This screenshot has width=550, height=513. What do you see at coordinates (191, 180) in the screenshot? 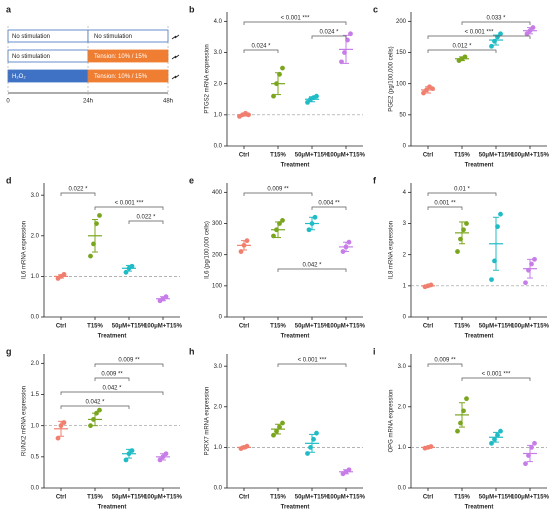
I see `panel-letter: e` at bounding box center [191, 180].